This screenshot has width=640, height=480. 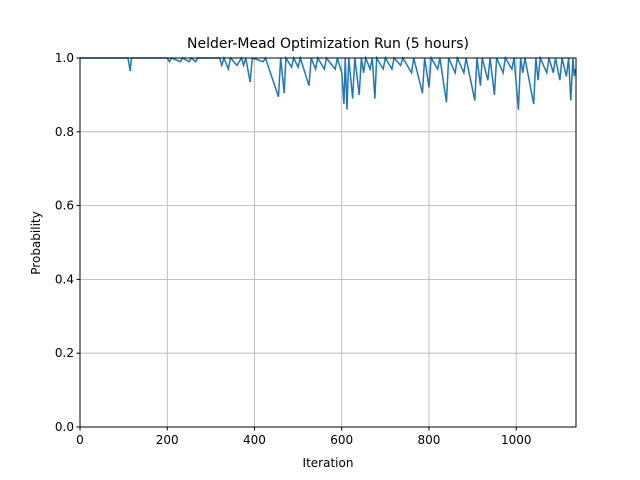 What do you see at coordinates (64, 427) in the screenshot?
I see `y-tick-label: 0.0` at bounding box center [64, 427].